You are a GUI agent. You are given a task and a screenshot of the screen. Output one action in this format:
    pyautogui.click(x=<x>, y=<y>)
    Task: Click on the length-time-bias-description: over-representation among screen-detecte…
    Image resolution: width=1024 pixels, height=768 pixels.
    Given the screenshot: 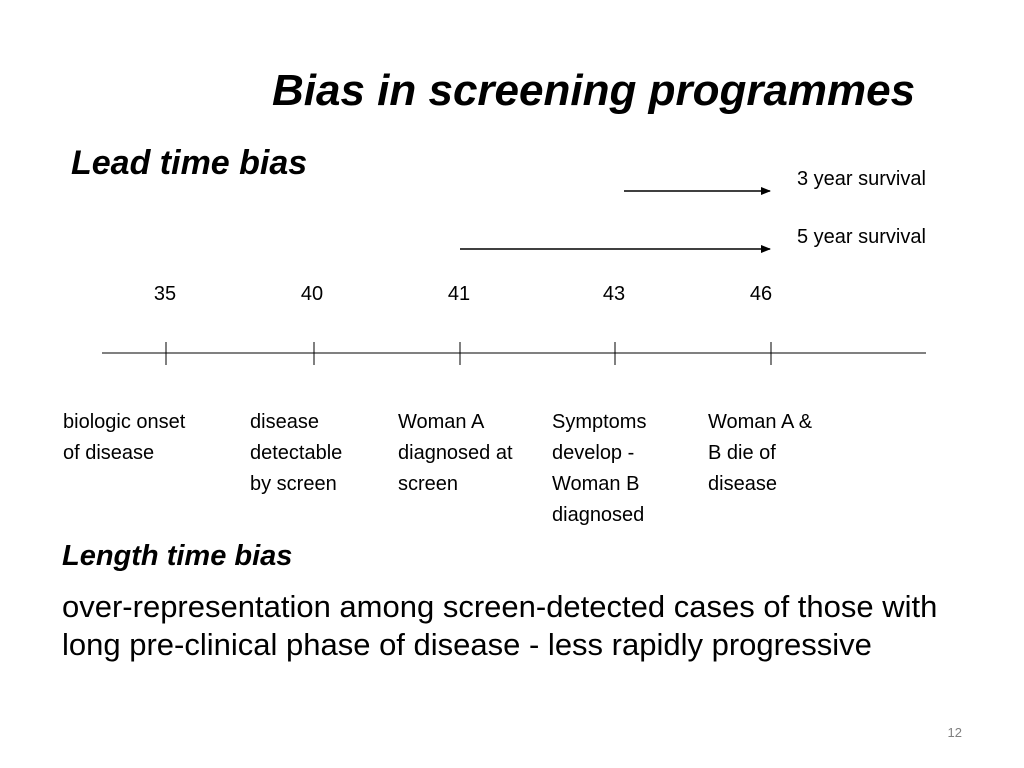 What is the action you would take?
    pyautogui.click(x=500, y=625)
    